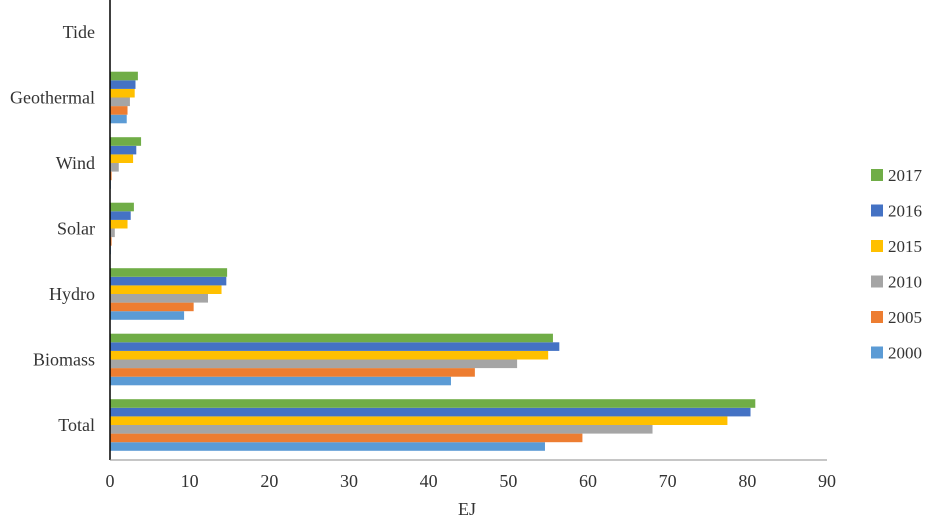 The height and width of the screenshot is (521, 927). What do you see at coordinates (381, 429) in the screenshot?
I see `bar-total-2010` at bounding box center [381, 429].